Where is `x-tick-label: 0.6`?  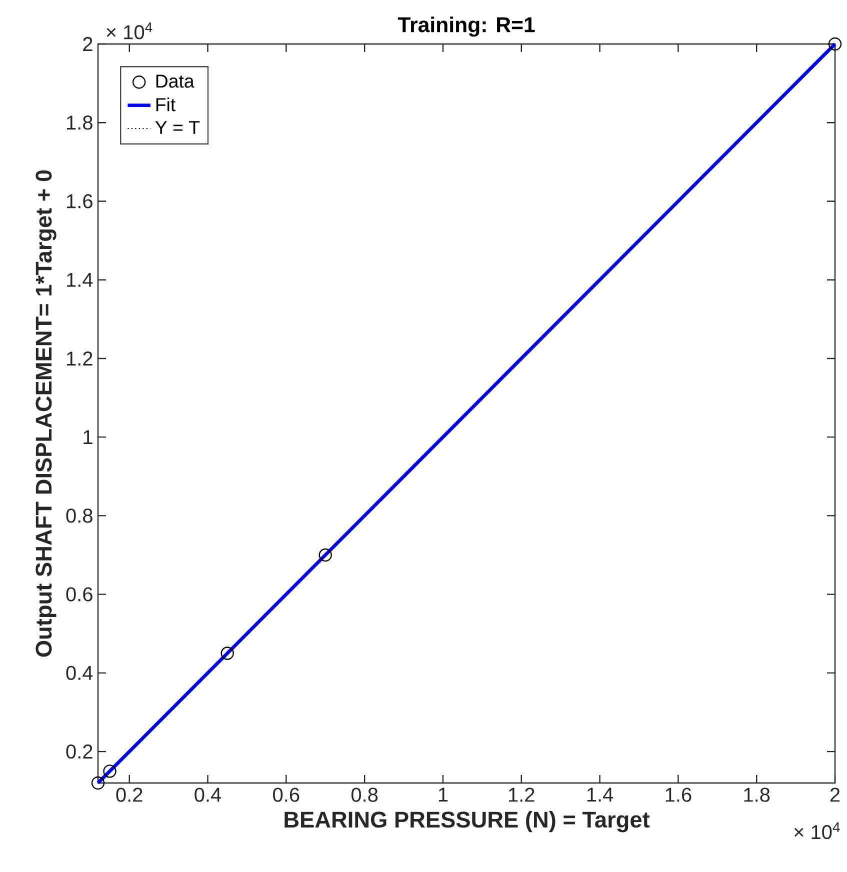 x-tick-label: 0.6 is located at coordinates (286, 795).